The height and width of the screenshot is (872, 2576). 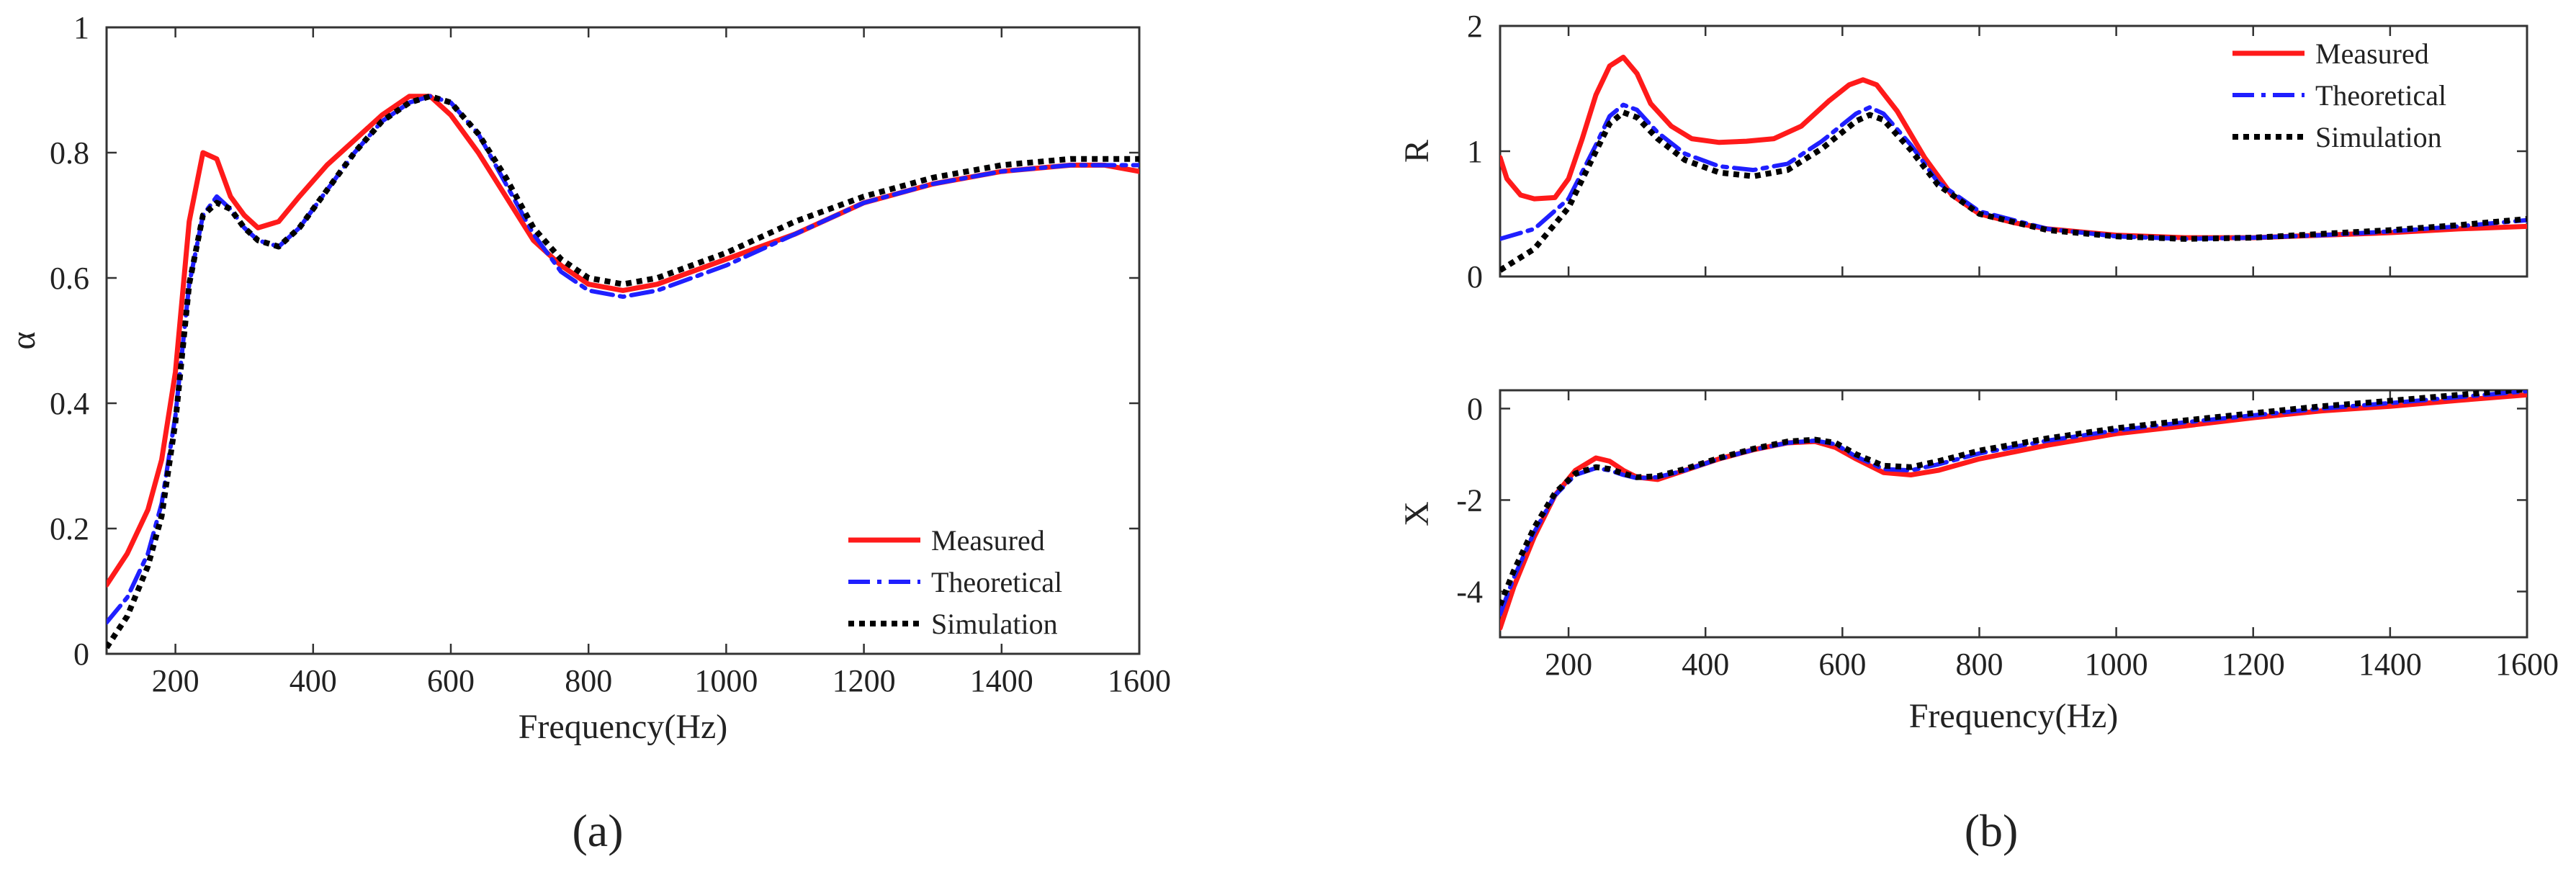 I want to click on y-tick-label: -2, so click(x=1469, y=500).